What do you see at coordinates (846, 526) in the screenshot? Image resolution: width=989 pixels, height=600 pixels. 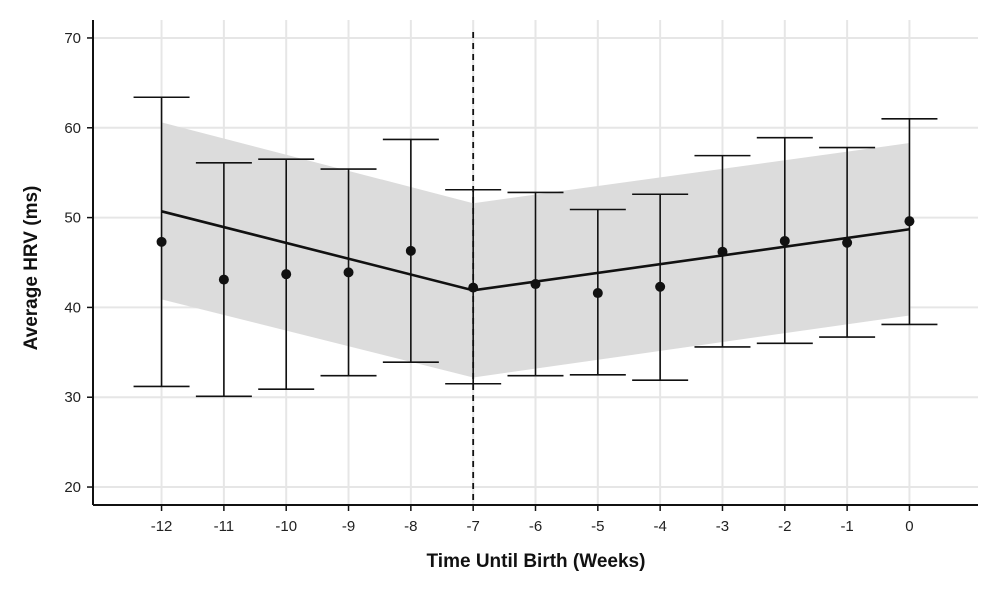 I see `x-tick-label: -1` at bounding box center [846, 526].